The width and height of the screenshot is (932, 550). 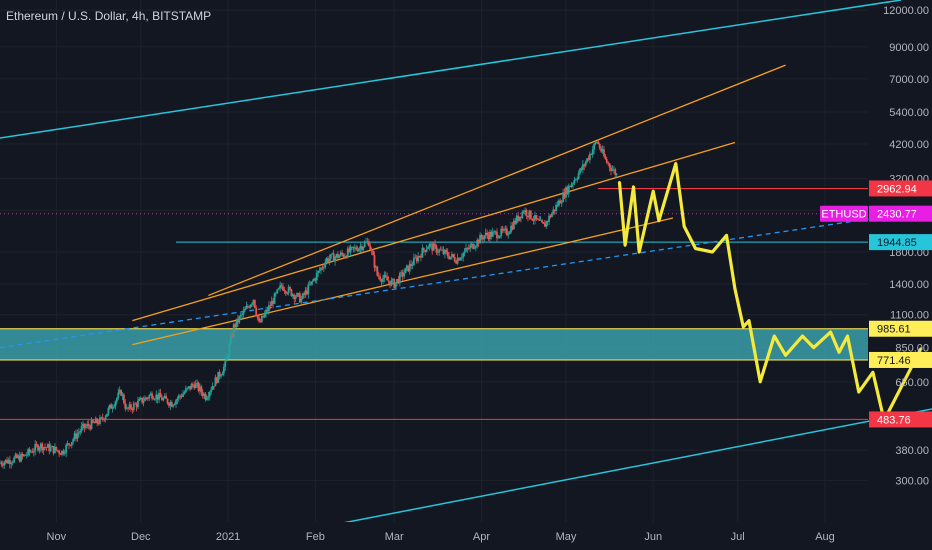 I want to click on channel-lower-line, so click(x=403, y=281).